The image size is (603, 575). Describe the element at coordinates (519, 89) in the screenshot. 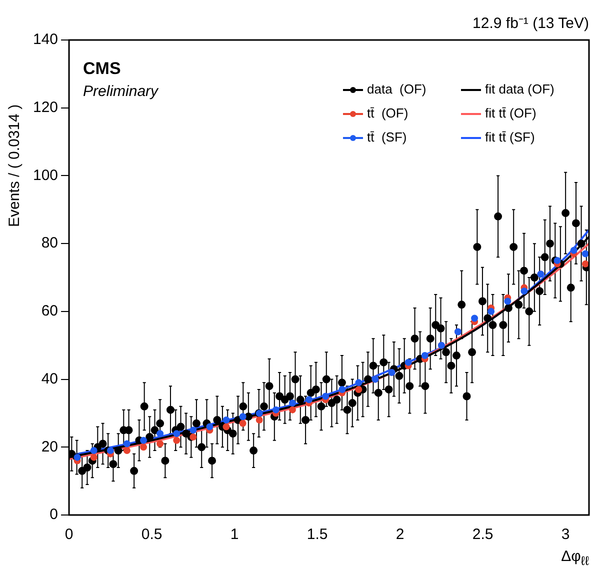

I see `legend-label: fit data (OF)` at that location.